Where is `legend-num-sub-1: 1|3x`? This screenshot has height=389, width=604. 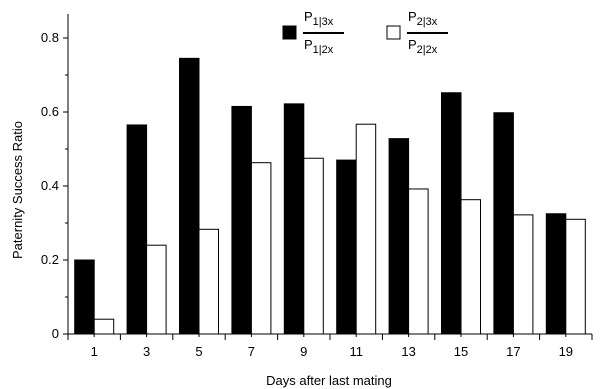
legend-num-sub-1: 1|3x is located at coordinates (323, 22).